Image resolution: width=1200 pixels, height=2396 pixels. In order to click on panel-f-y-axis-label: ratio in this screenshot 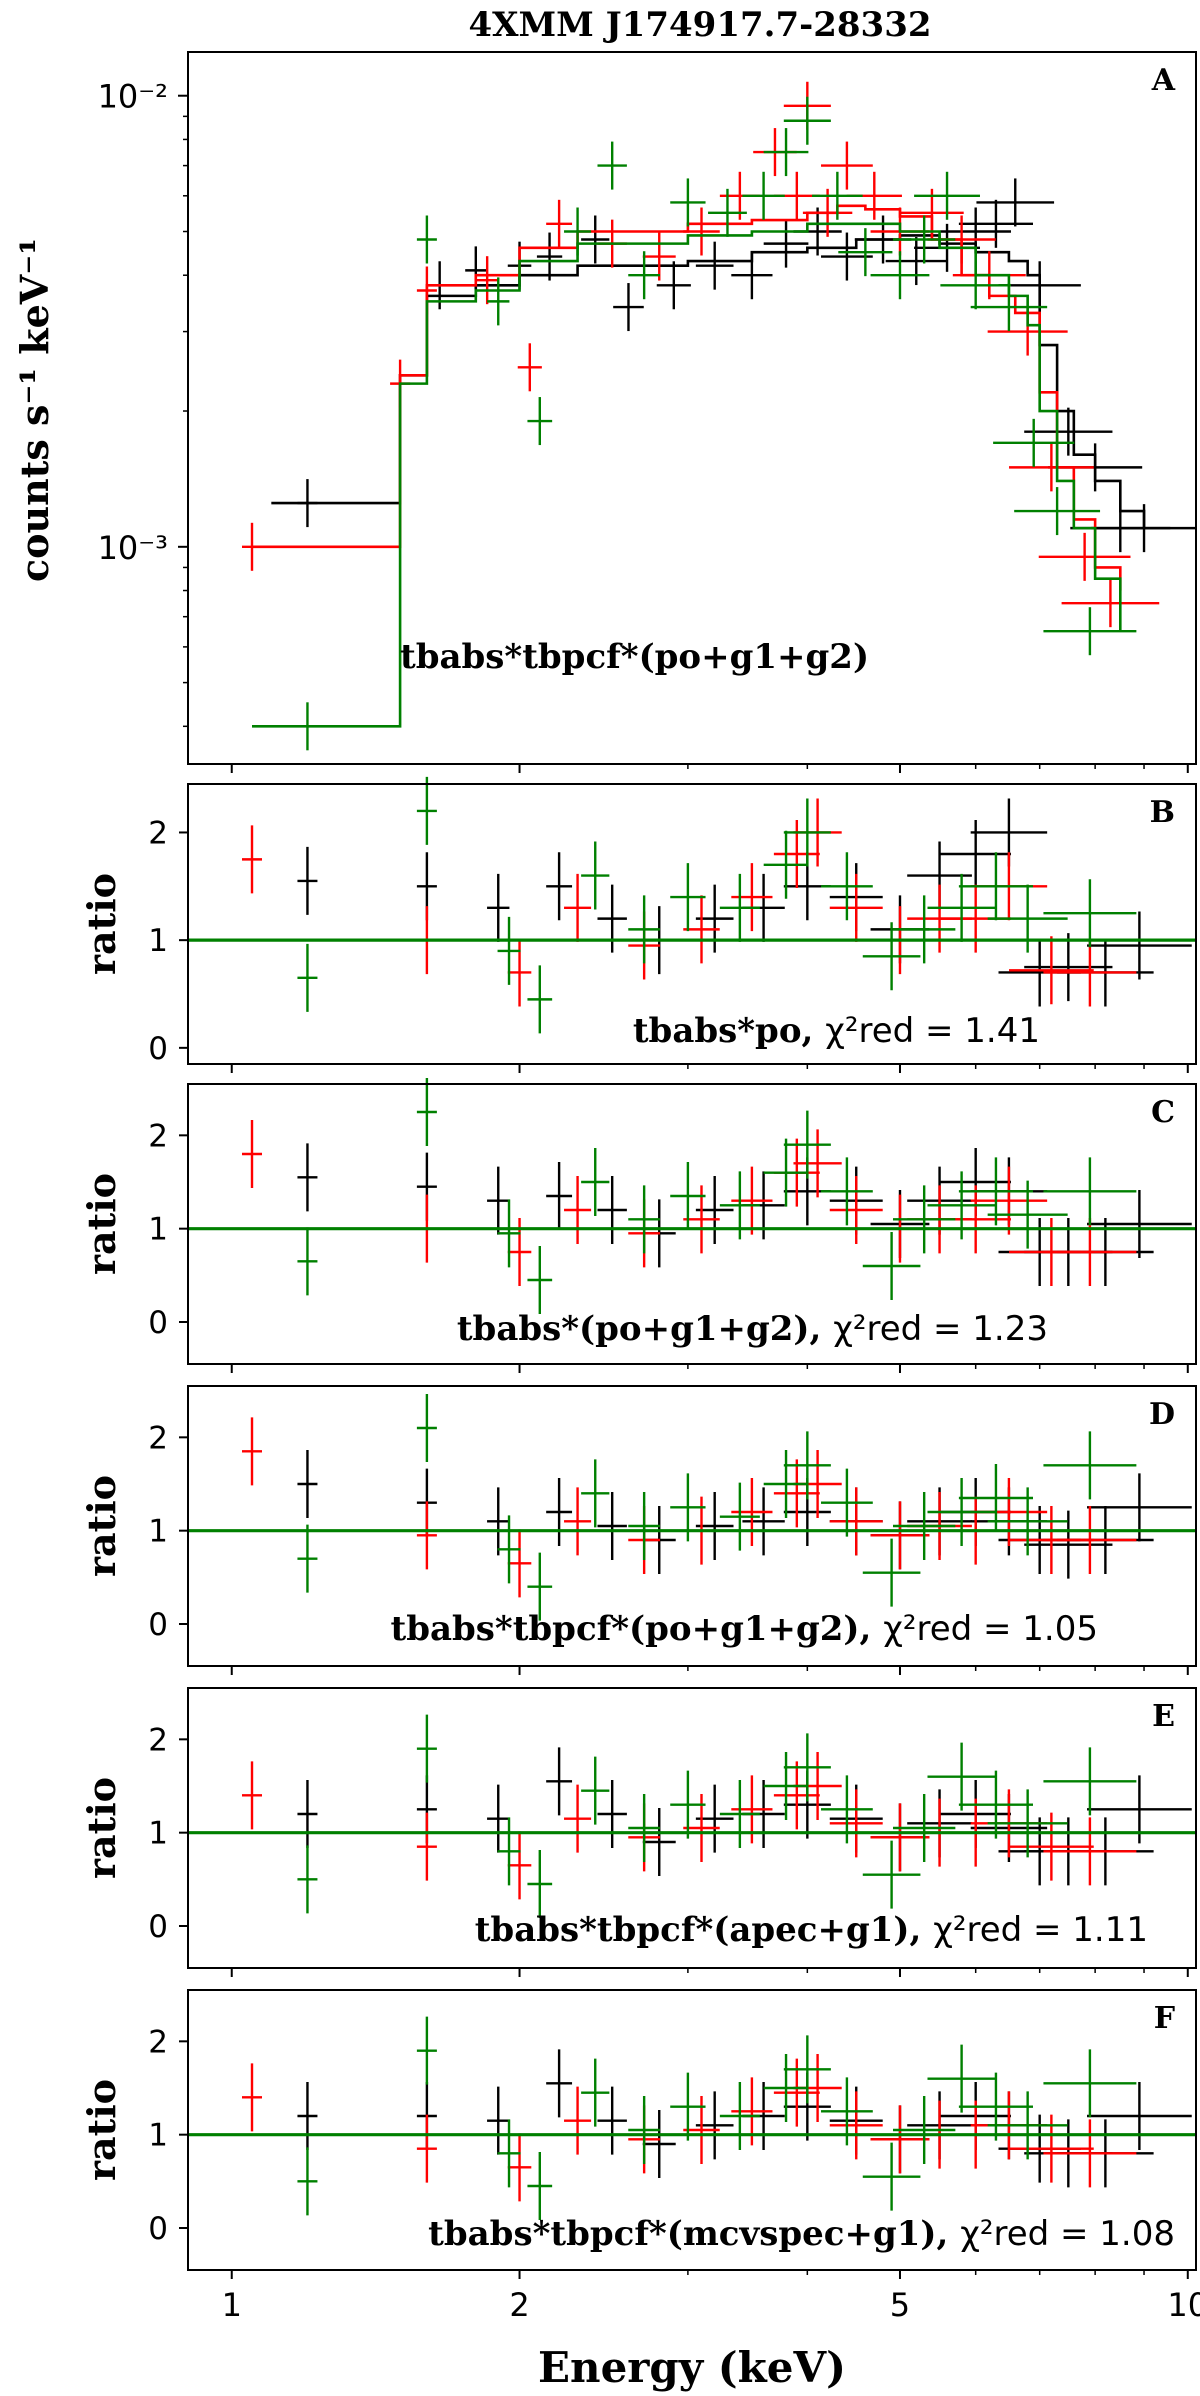, I will do `click(101, 2130)`.